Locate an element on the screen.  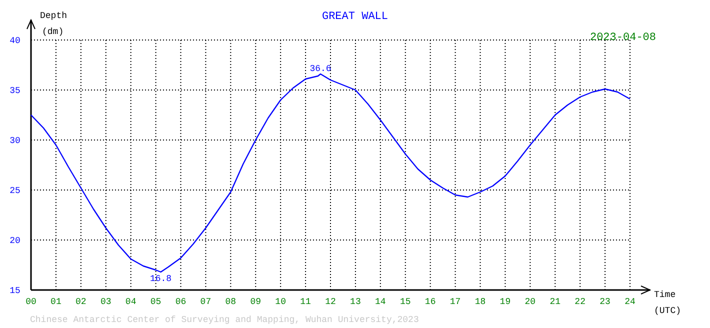
y-tick-label: 15 is located at coordinates (15, 291).